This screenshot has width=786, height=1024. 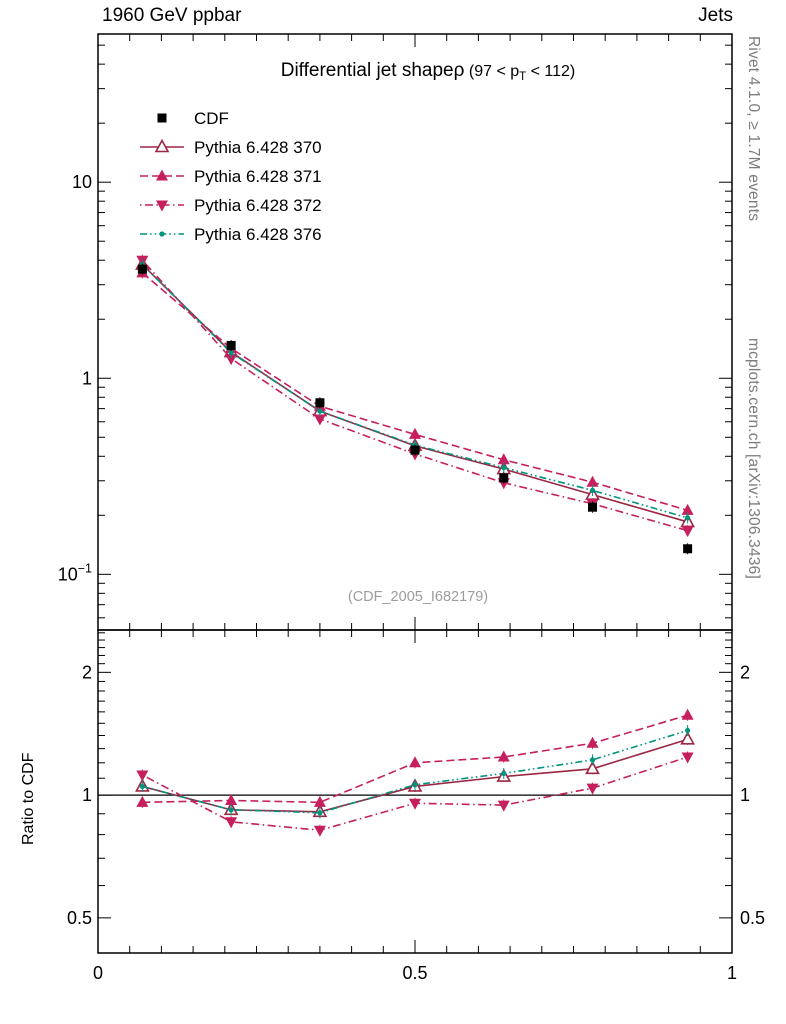 What do you see at coordinates (523, 77) in the screenshot?
I see `pt-subscript: T` at bounding box center [523, 77].